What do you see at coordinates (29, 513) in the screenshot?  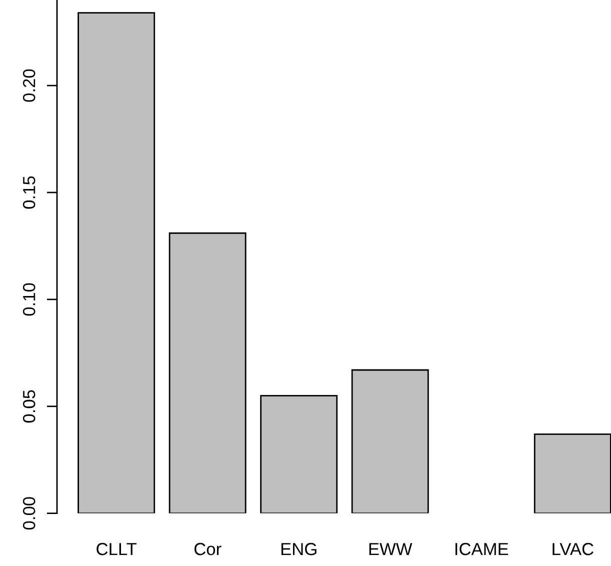 I see `y-tick-label: 0.00` at bounding box center [29, 513].